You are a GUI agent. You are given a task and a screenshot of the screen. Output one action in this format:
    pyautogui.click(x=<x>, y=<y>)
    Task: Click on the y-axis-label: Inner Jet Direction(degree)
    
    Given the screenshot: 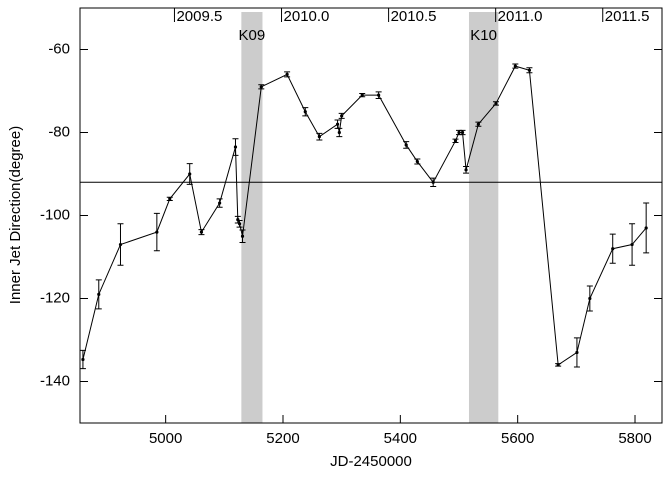 What is the action you would take?
    pyautogui.click(x=15, y=215)
    